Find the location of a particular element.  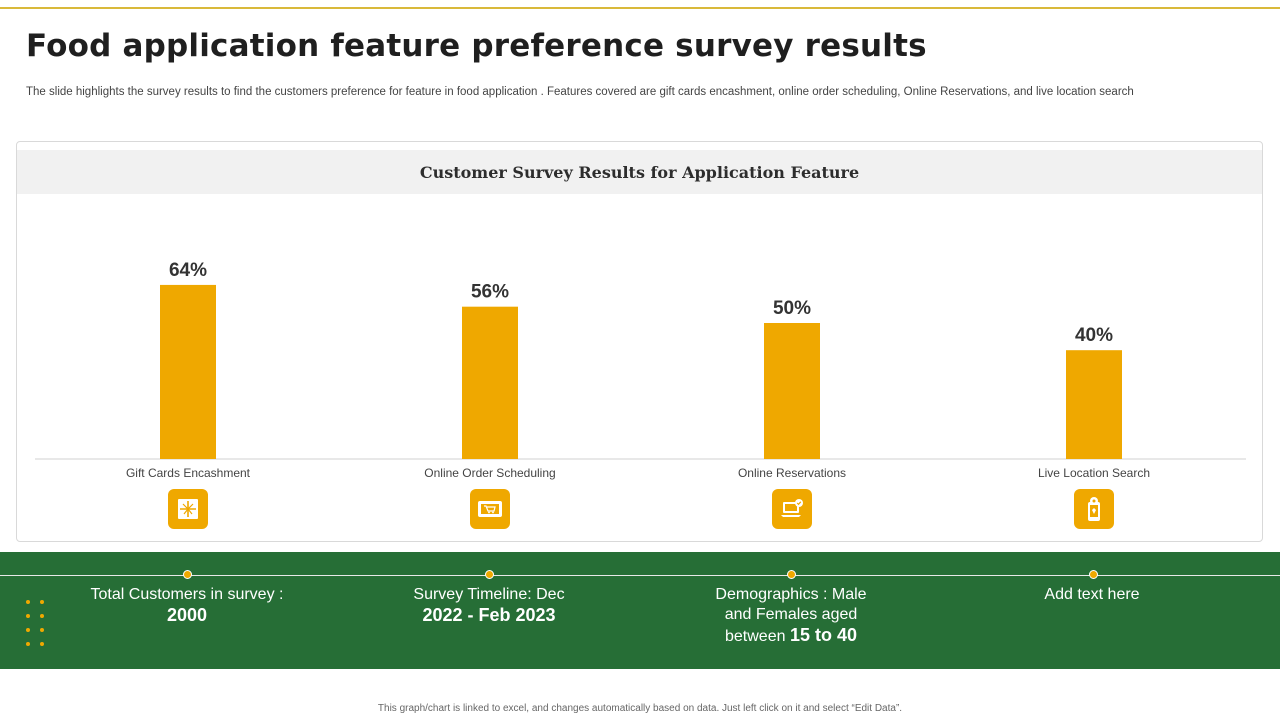

data-label: 56% is located at coordinates (490, 292).